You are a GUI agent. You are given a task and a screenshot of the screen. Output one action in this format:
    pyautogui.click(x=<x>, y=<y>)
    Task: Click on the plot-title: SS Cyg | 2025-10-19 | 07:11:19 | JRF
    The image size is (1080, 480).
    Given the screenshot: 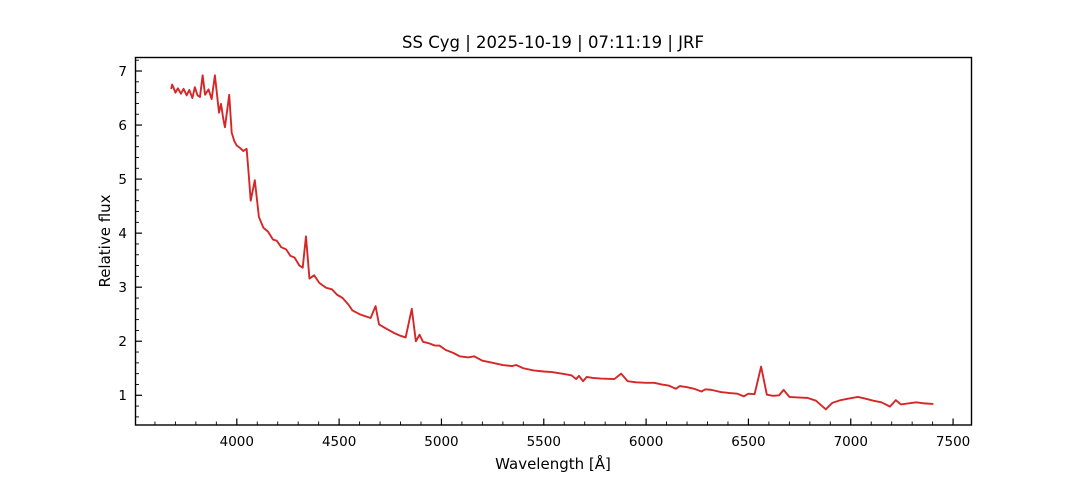 What is the action you would take?
    pyautogui.click(x=553, y=42)
    